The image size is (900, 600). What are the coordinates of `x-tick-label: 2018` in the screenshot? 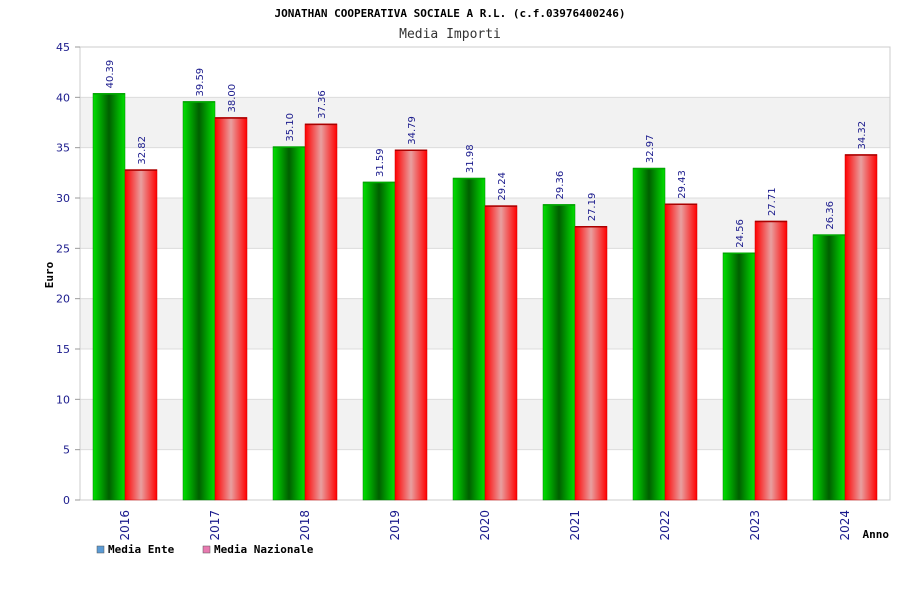 It's located at (305, 525).